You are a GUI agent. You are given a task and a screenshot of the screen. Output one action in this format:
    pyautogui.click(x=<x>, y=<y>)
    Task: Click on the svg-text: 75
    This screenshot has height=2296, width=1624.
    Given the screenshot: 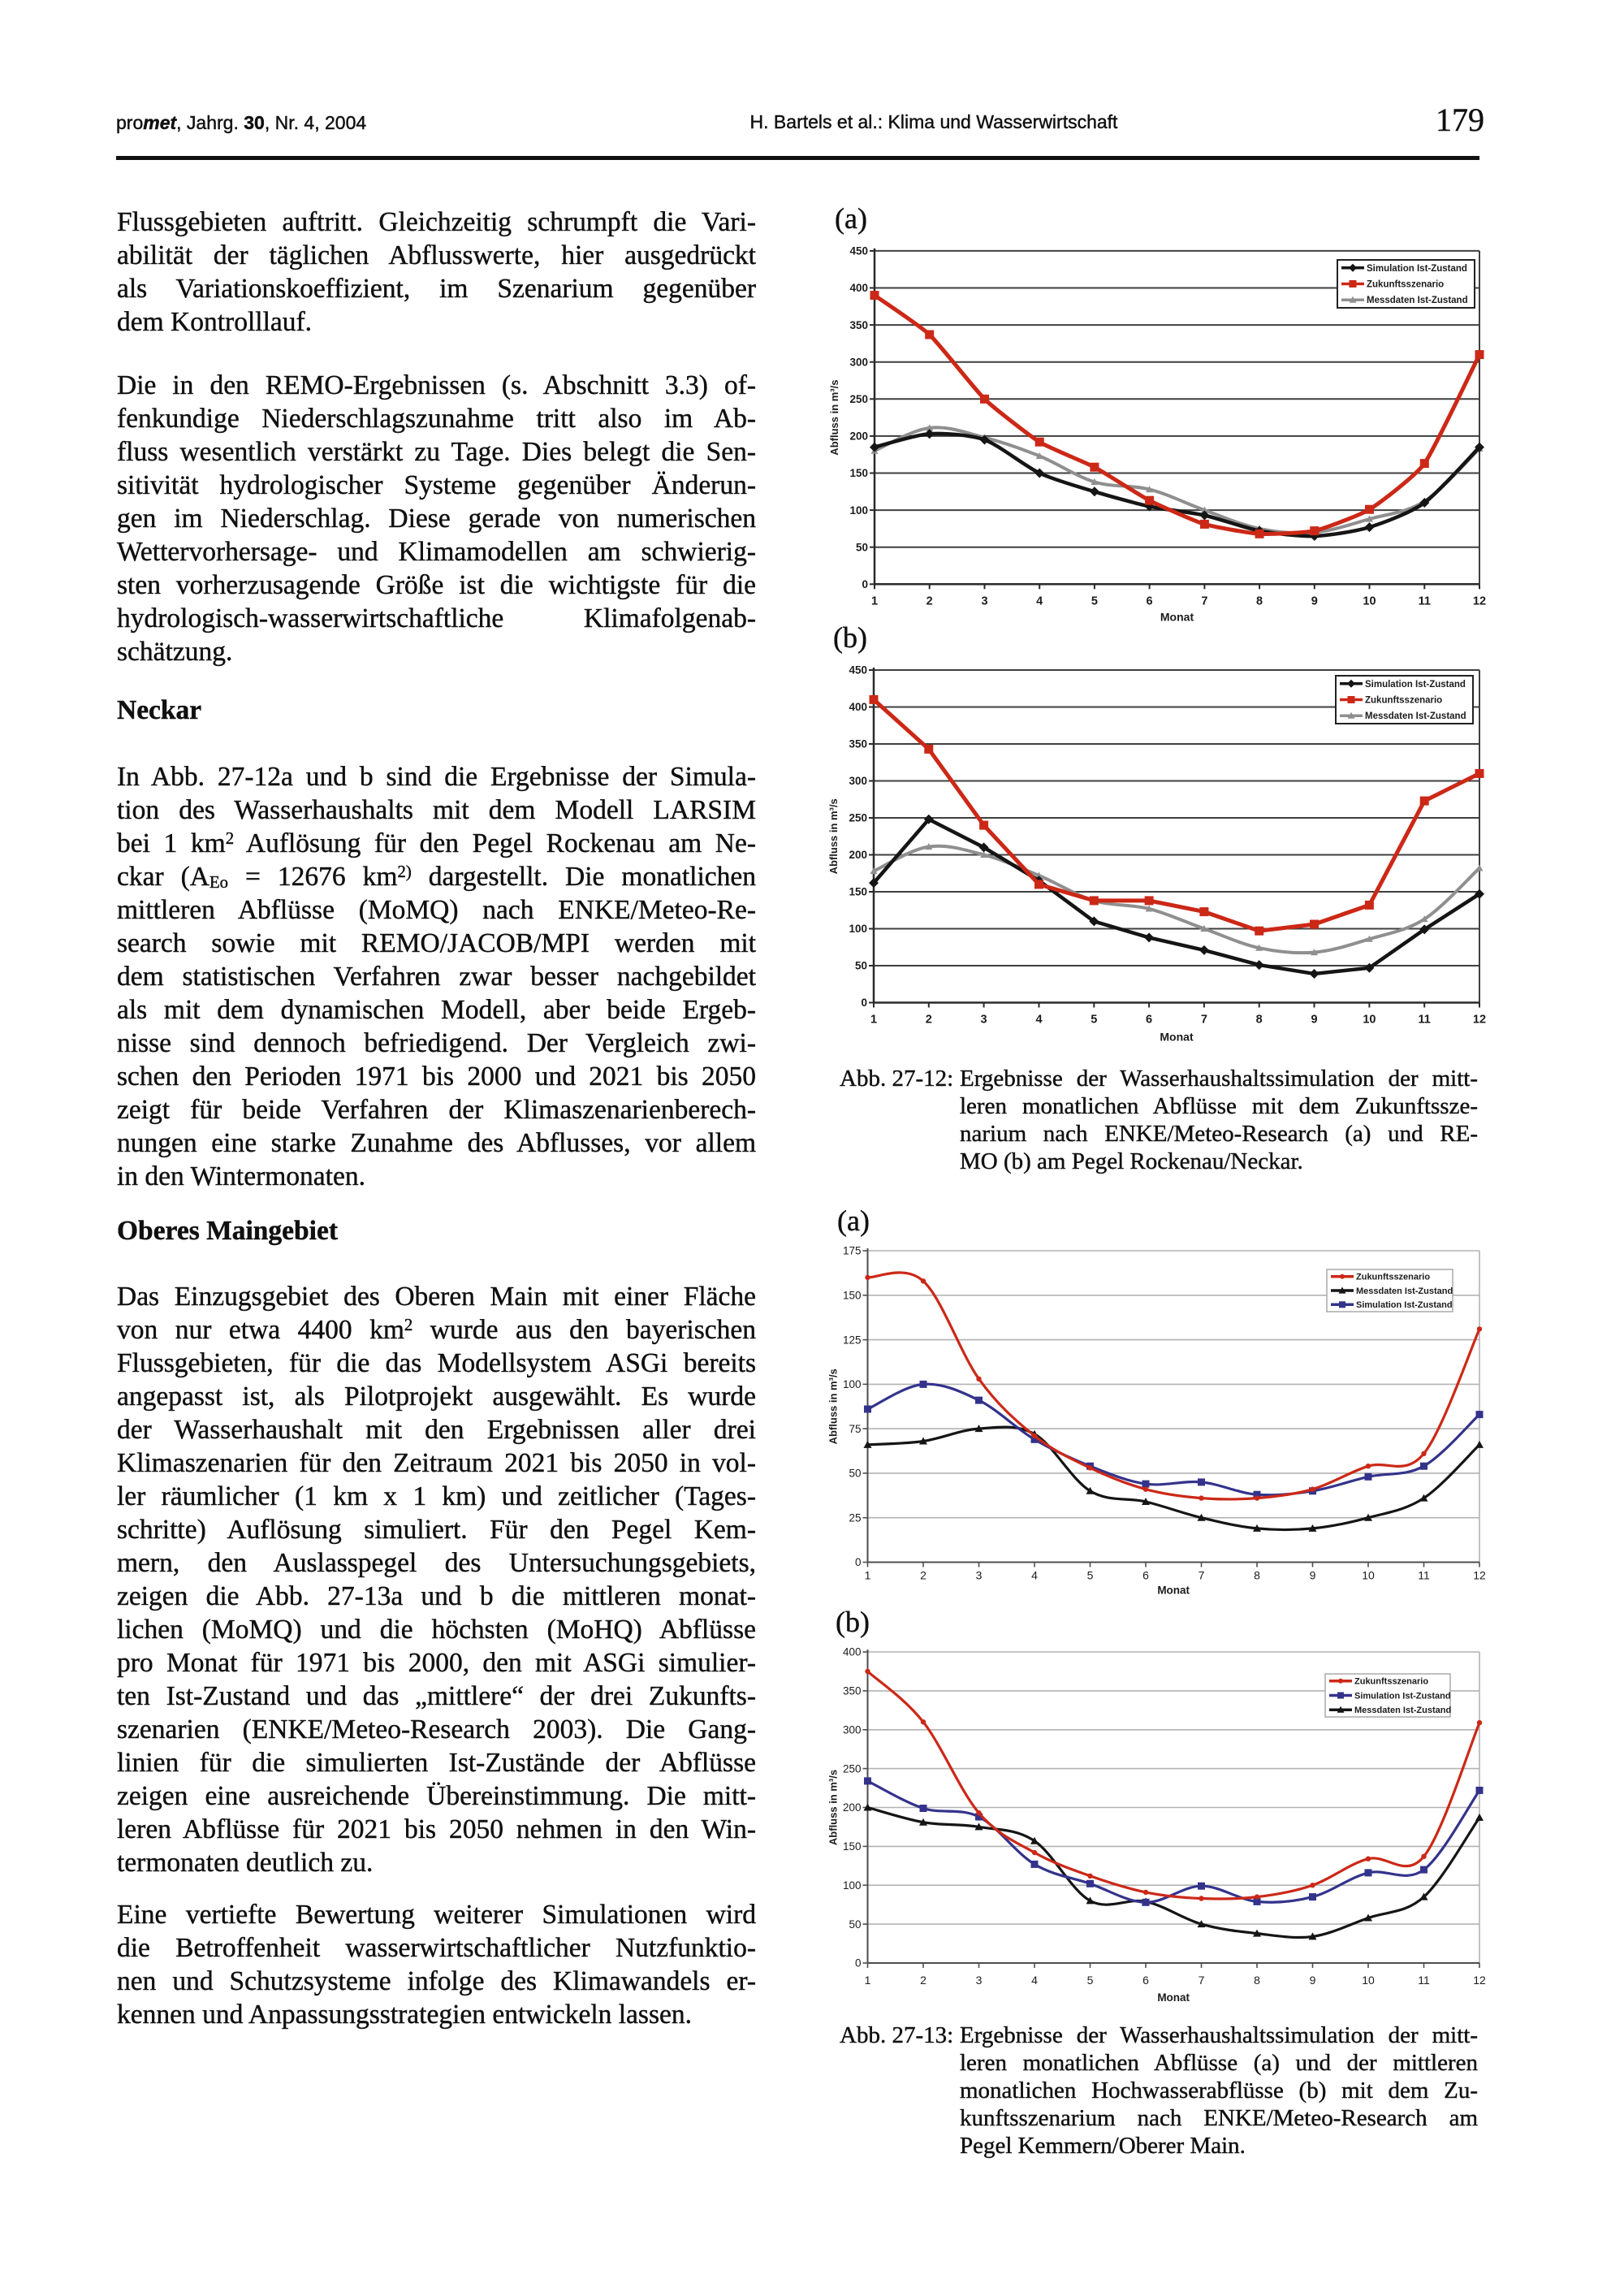 What is the action you would take?
    pyautogui.click(x=855, y=1429)
    